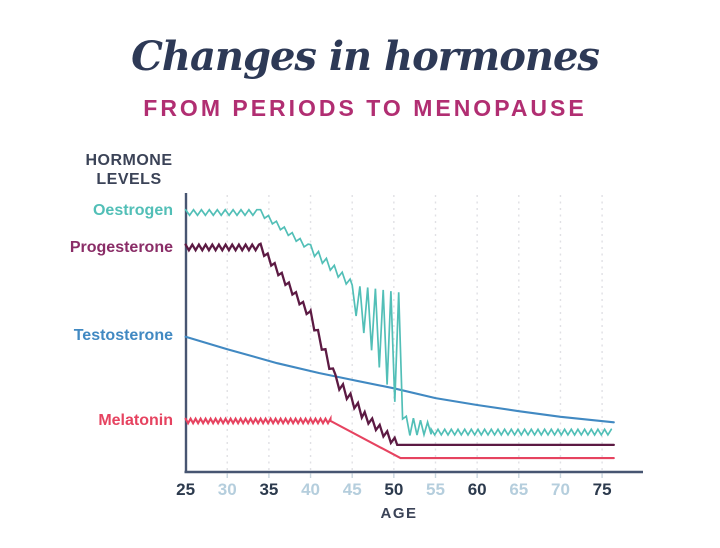 The image size is (720, 548). I want to click on y-axis-label-line1: HORMONE, so click(129, 160).